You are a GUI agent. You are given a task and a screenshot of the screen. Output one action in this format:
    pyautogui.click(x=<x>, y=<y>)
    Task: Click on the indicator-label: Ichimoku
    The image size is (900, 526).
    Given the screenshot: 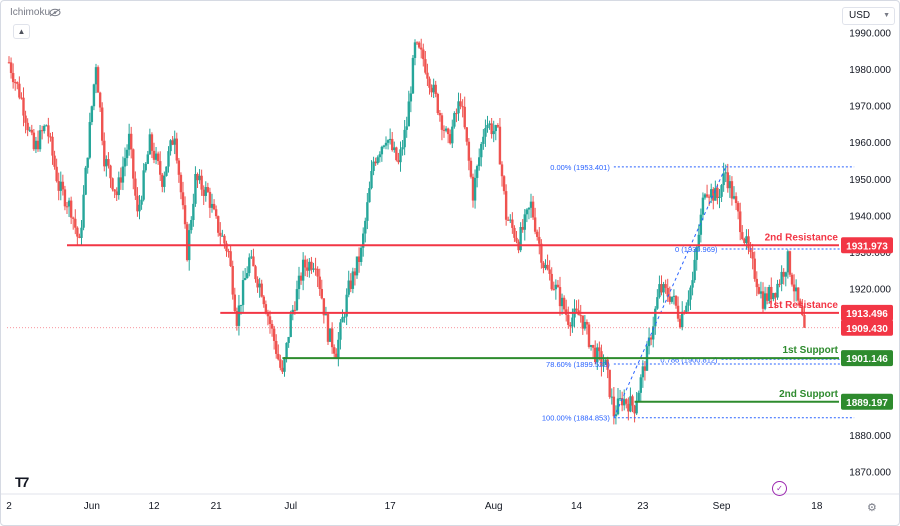 What is the action you would take?
    pyautogui.click(x=30, y=12)
    